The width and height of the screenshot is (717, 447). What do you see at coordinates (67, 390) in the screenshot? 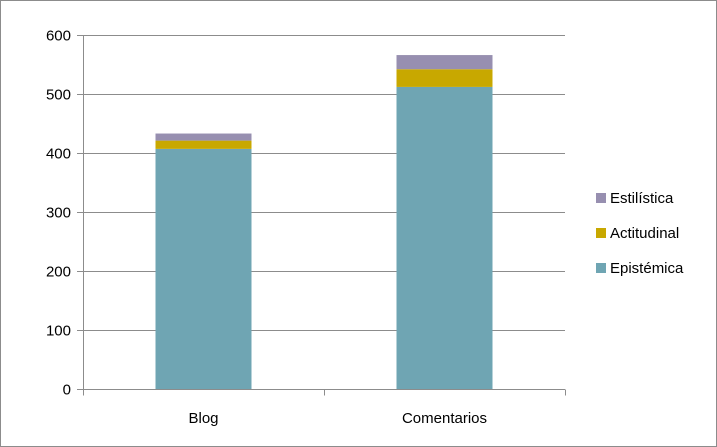
I see `y-tick-label: 0` at bounding box center [67, 390].